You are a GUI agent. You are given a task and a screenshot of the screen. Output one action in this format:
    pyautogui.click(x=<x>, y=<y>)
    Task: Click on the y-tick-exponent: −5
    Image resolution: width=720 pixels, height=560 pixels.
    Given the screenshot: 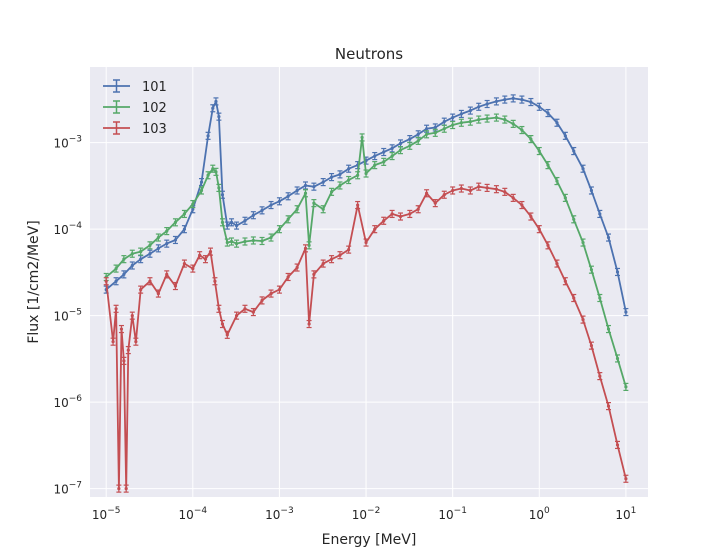 What is the action you would take?
    pyautogui.click(x=75, y=313)
    